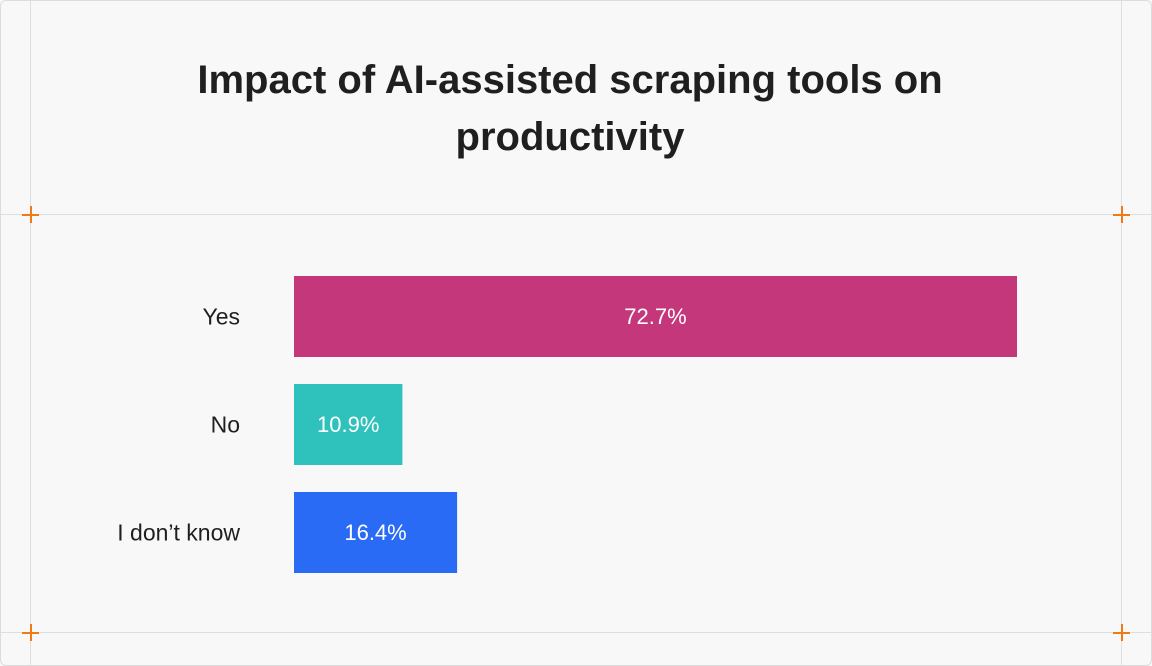 This screenshot has width=1152, height=666. I want to click on category-label: Yes, so click(221, 317).